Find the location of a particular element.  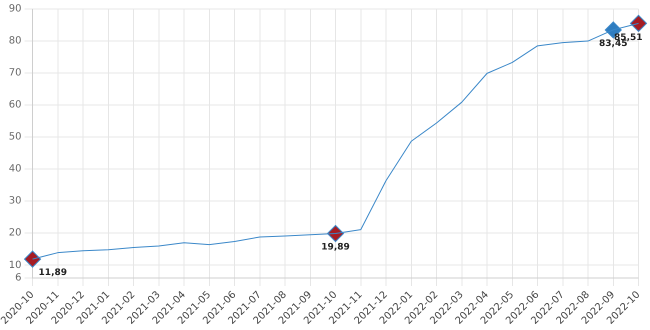

data-label: 19,89 is located at coordinates (335, 247).